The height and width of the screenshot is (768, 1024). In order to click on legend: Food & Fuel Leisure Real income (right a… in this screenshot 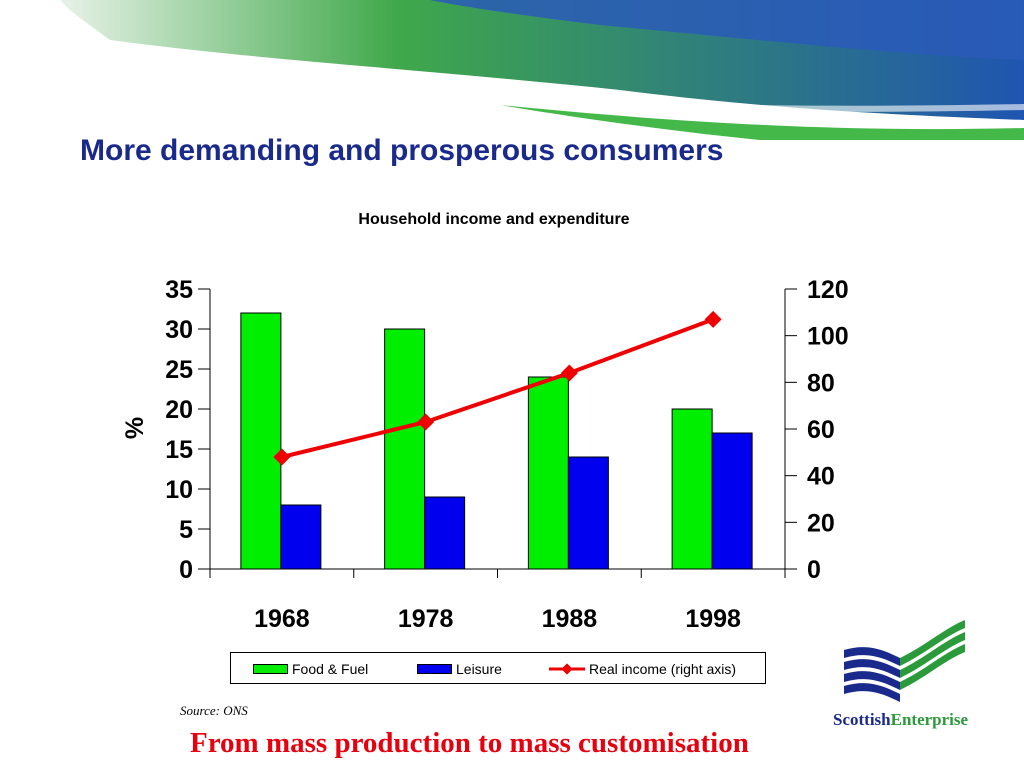, I will do `click(498, 668)`.